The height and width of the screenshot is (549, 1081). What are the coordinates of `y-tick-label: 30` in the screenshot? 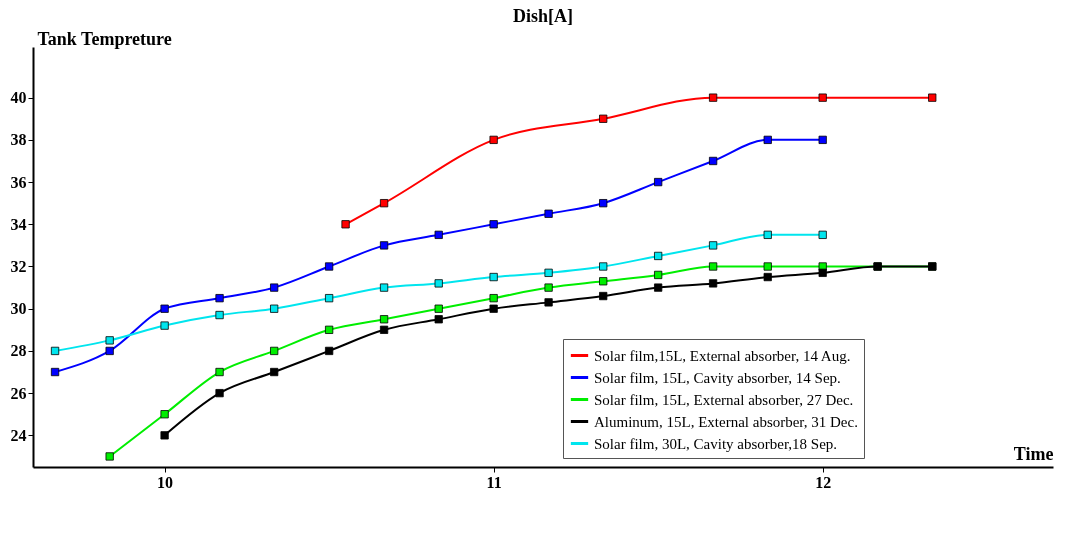 It's located at (18, 309).